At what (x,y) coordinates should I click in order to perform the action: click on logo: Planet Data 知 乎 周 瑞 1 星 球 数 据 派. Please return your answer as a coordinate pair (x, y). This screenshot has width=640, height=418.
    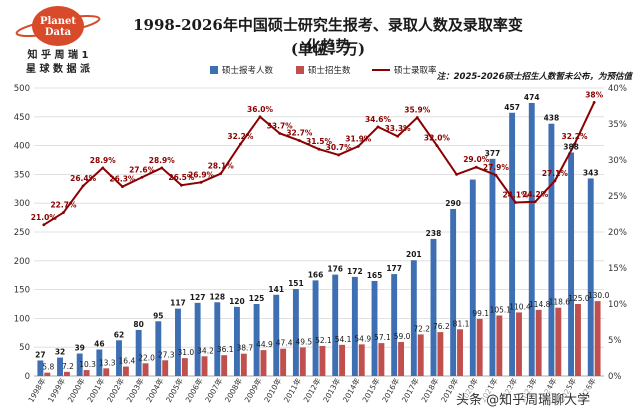
    Looking at the image, I should click on (59, 43).